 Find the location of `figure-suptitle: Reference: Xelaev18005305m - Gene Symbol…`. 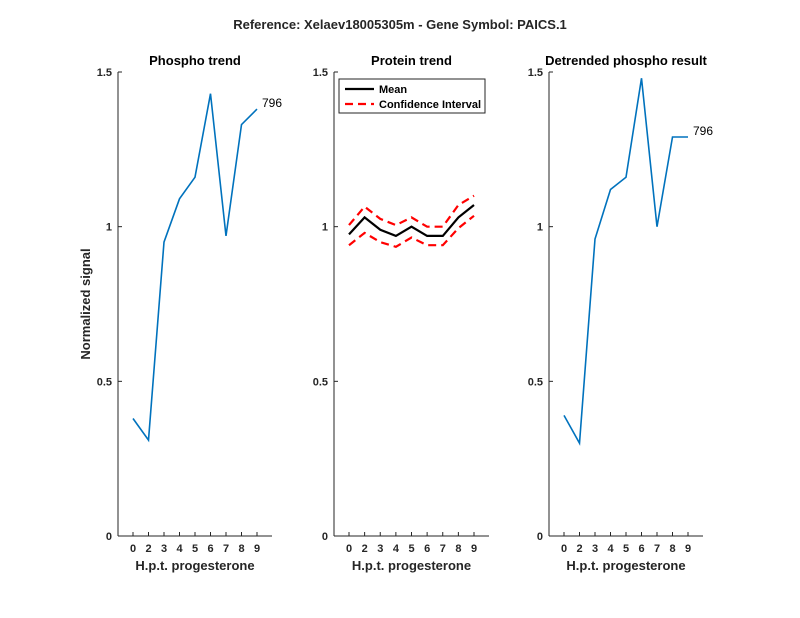

figure-suptitle: Reference: Xelaev18005305m - Gene Symbol… is located at coordinates (400, 24).